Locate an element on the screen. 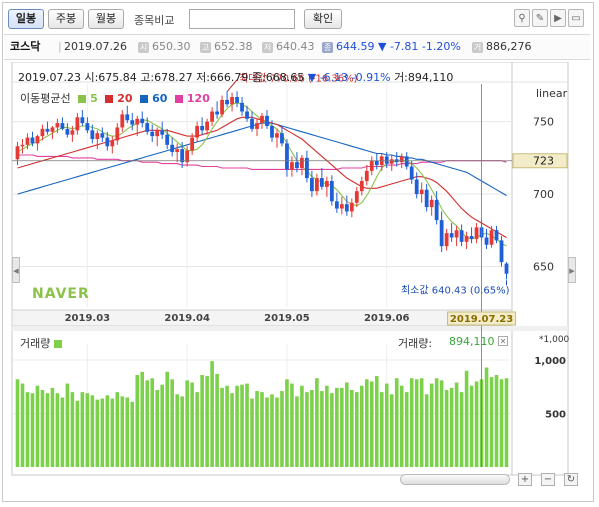 This screenshot has height=507, width=599. close-value: 종 644.59 ▼ -7.81 -1.20% is located at coordinates (391, 46).